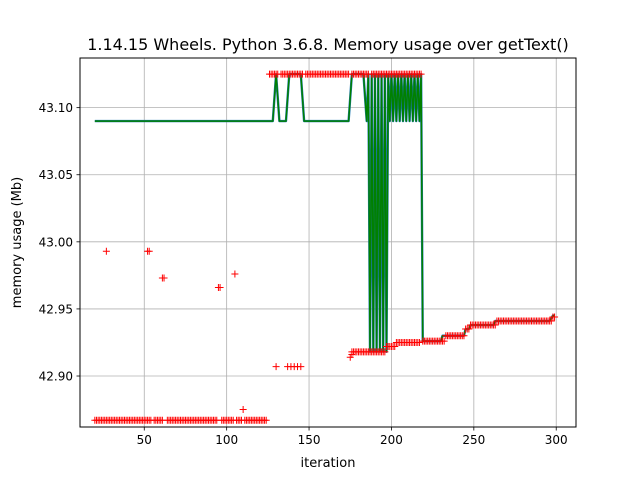 The image size is (640, 480). What do you see at coordinates (56, 175) in the screenshot?
I see `y-tick-label: 43.05` at bounding box center [56, 175].